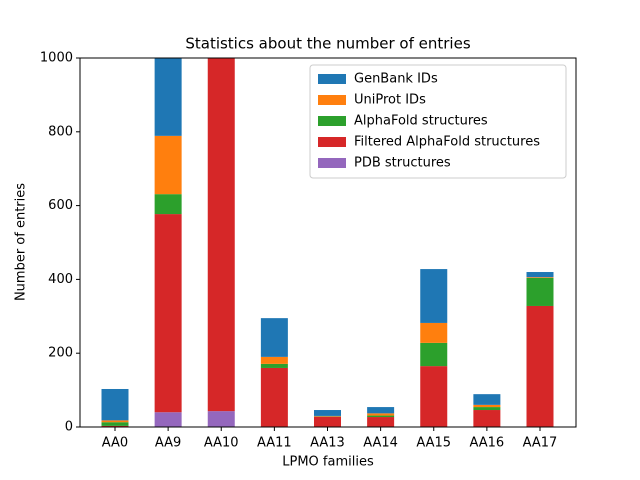  Describe the element at coordinates (487, 443) in the screenshot. I see `x-tick-label: AA16` at that location.